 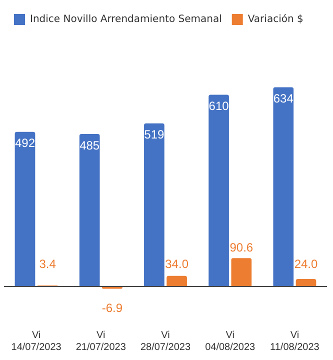 I want to click on data-label: 610, so click(x=219, y=106).